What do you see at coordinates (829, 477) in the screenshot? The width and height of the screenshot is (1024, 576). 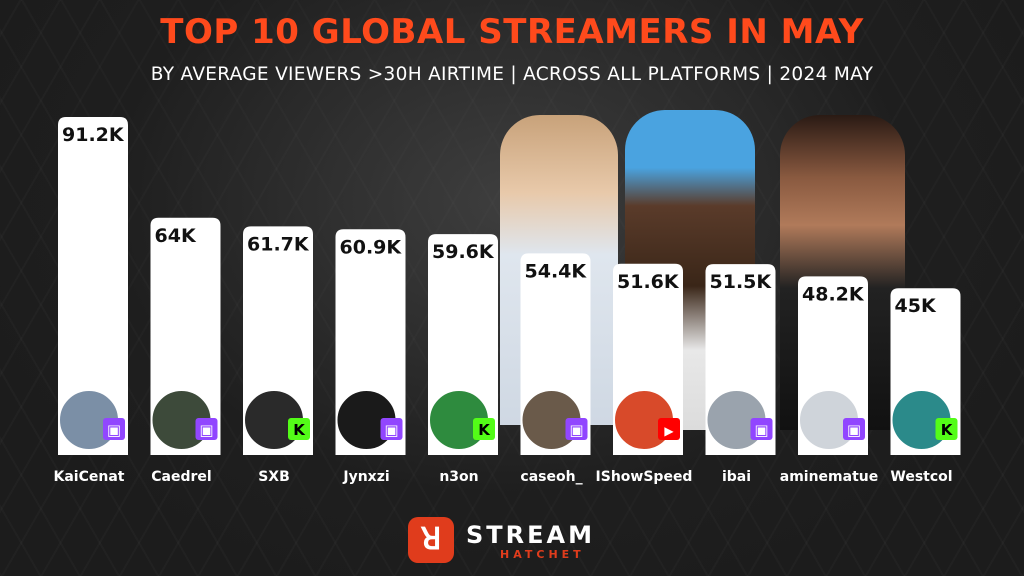 I see `category-label: aminematue` at bounding box center [829, 477].